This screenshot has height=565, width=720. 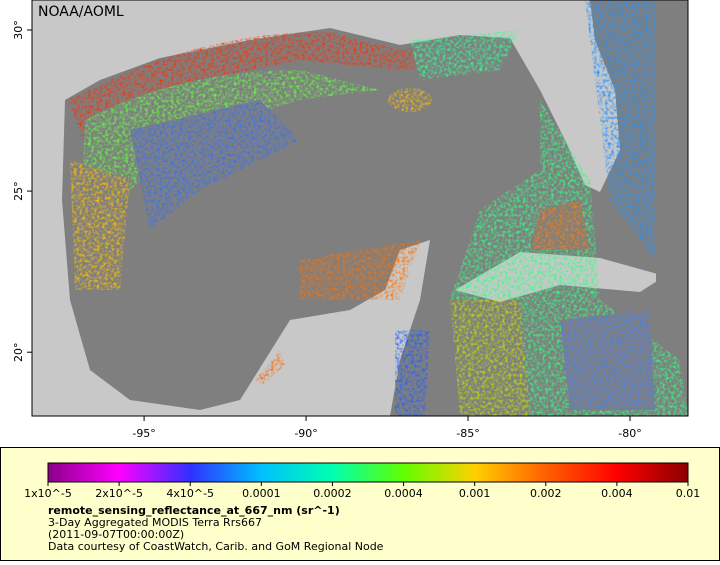 I want to click on colorbar-tick-label: 0.0001, so click(x=261, y=493).